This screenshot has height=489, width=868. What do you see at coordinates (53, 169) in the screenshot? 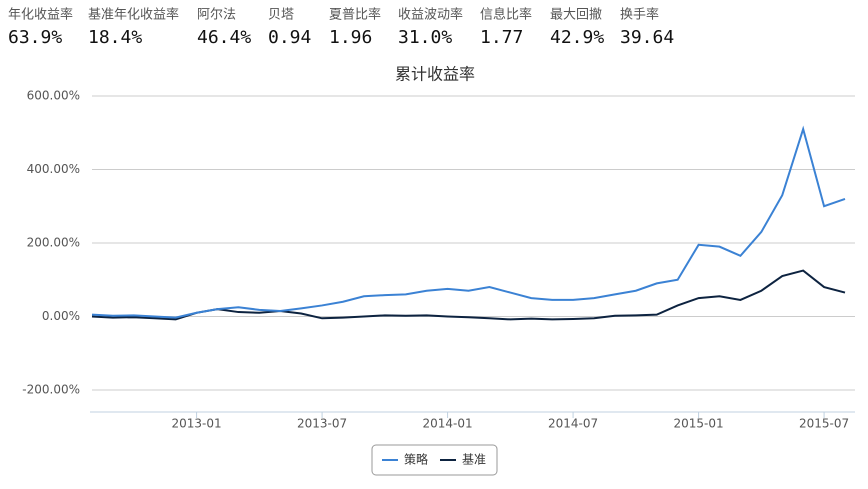
I see `y-tick-label: 400.00%` at bounding box center [53, 169].